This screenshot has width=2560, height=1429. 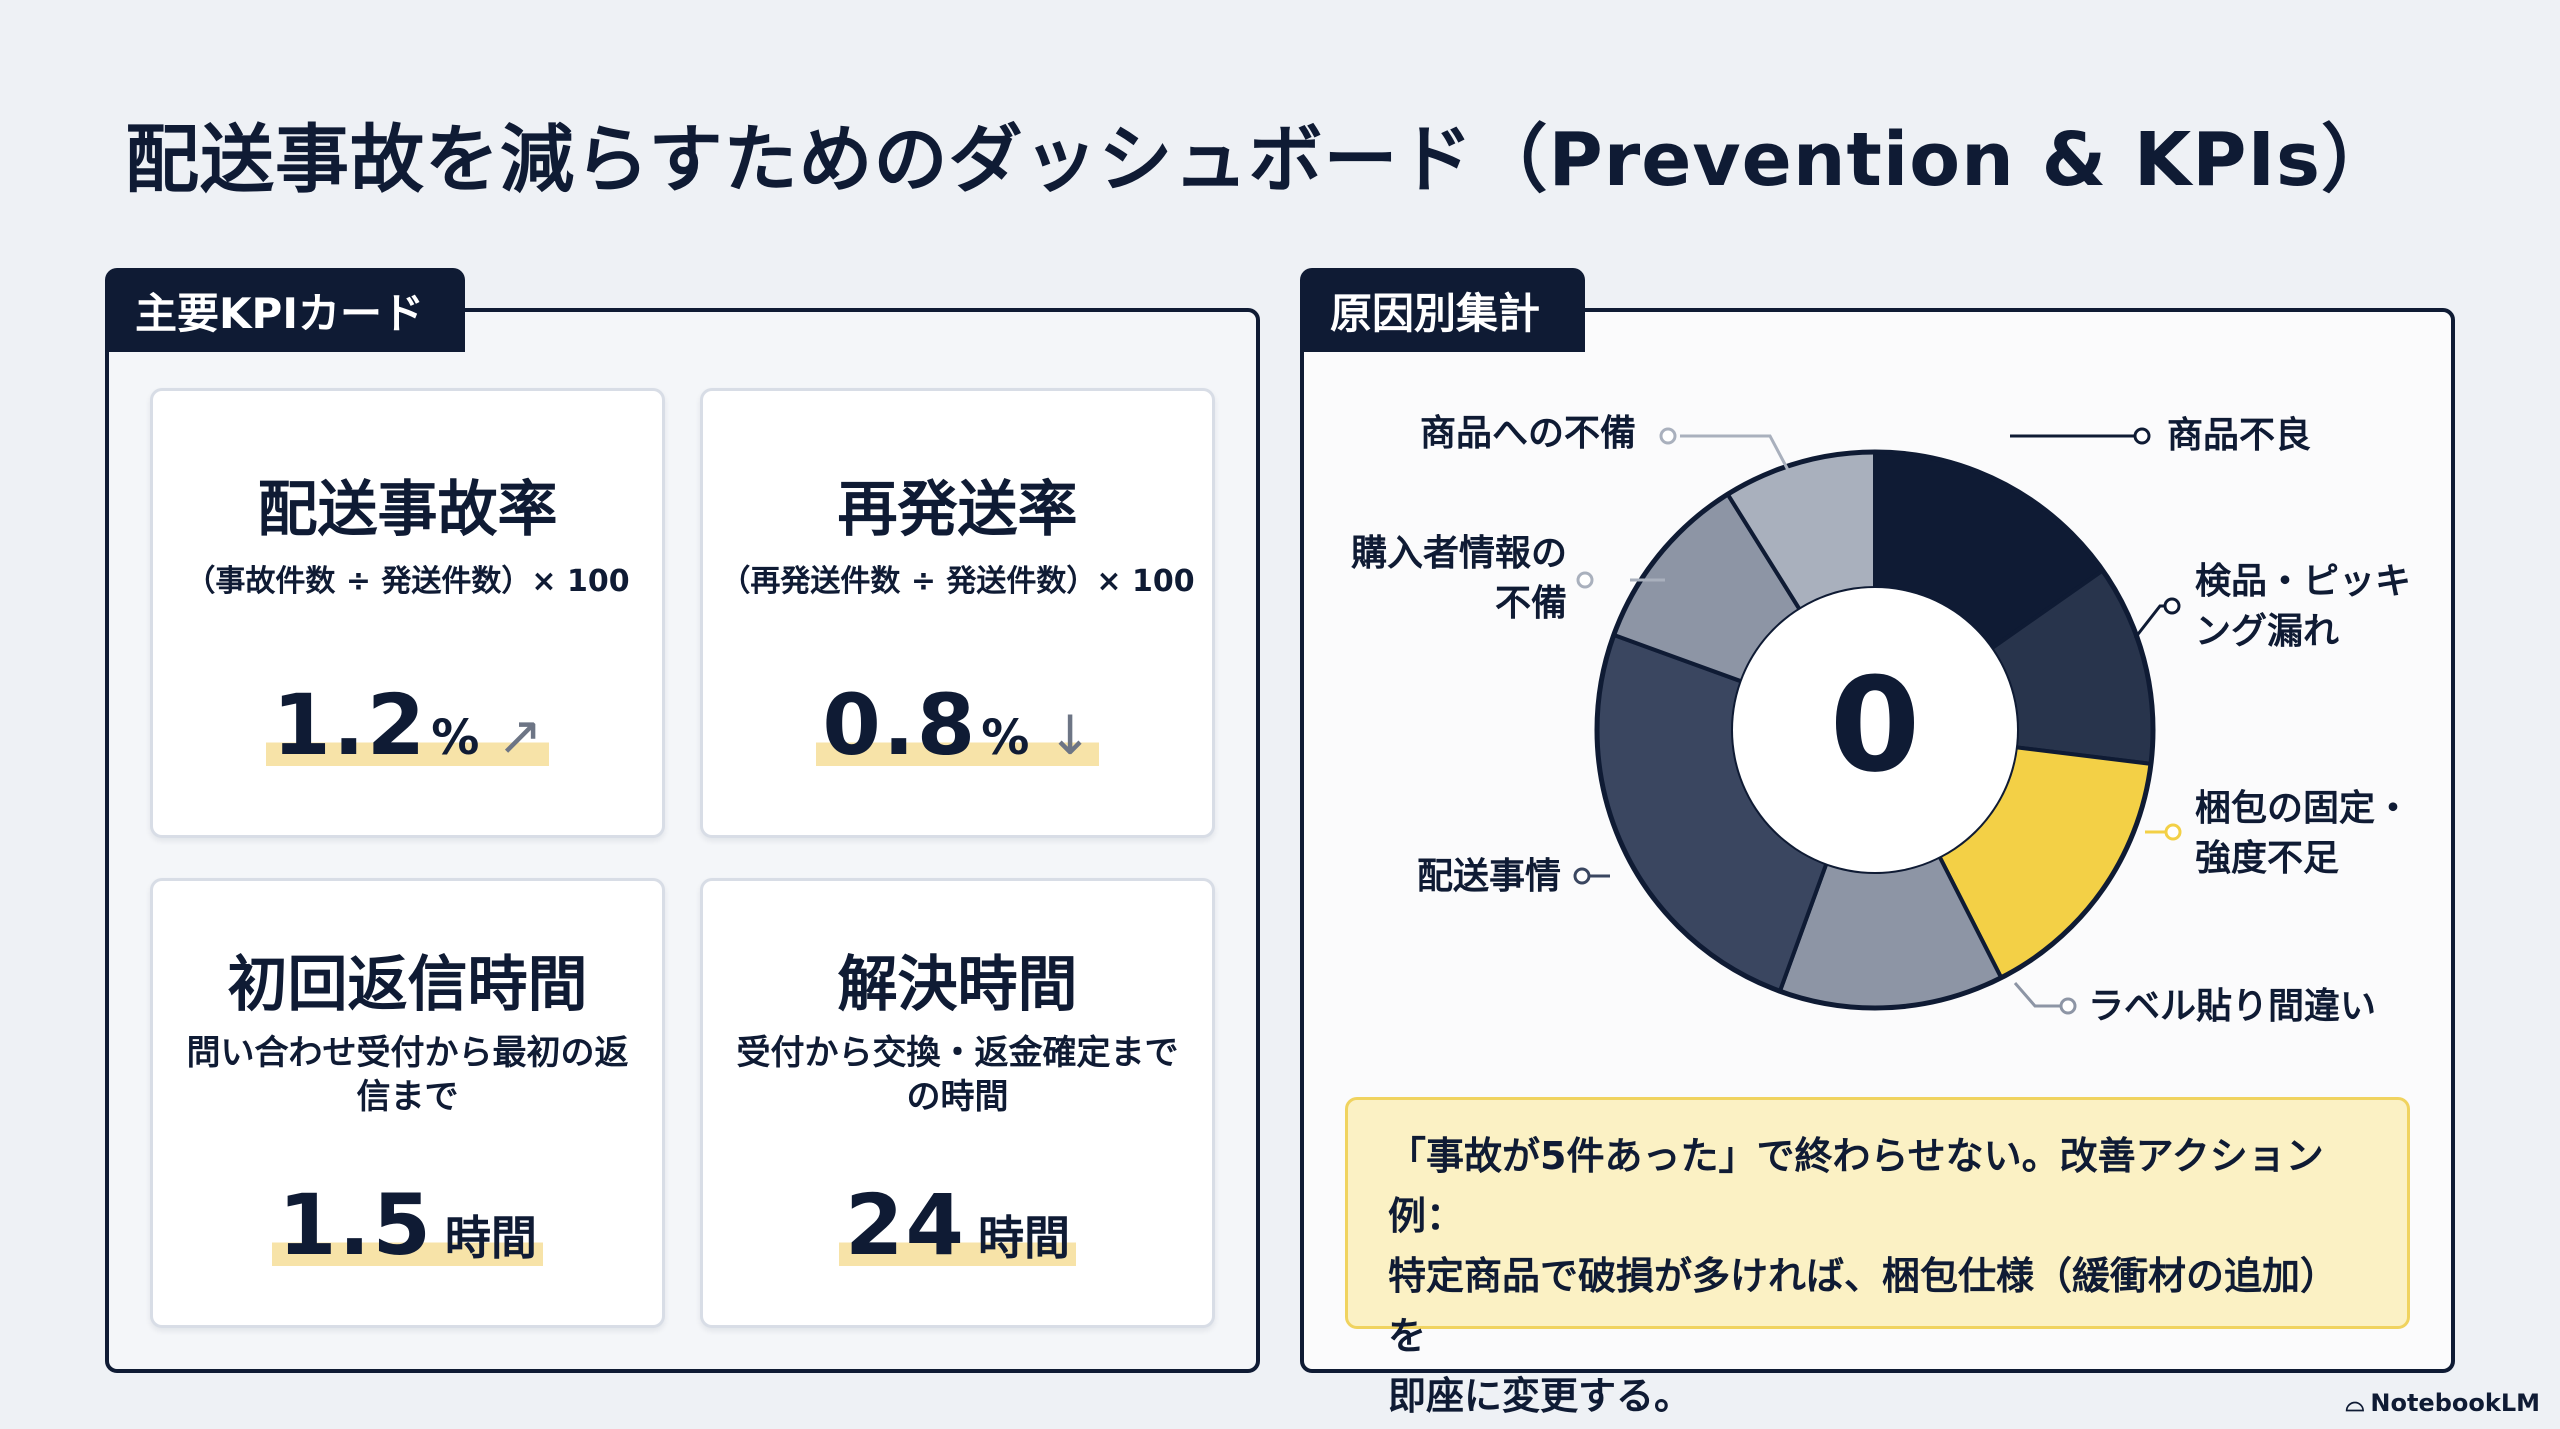 I want to click on cause-donut-chart: 0, so click(x=1877, y=721).